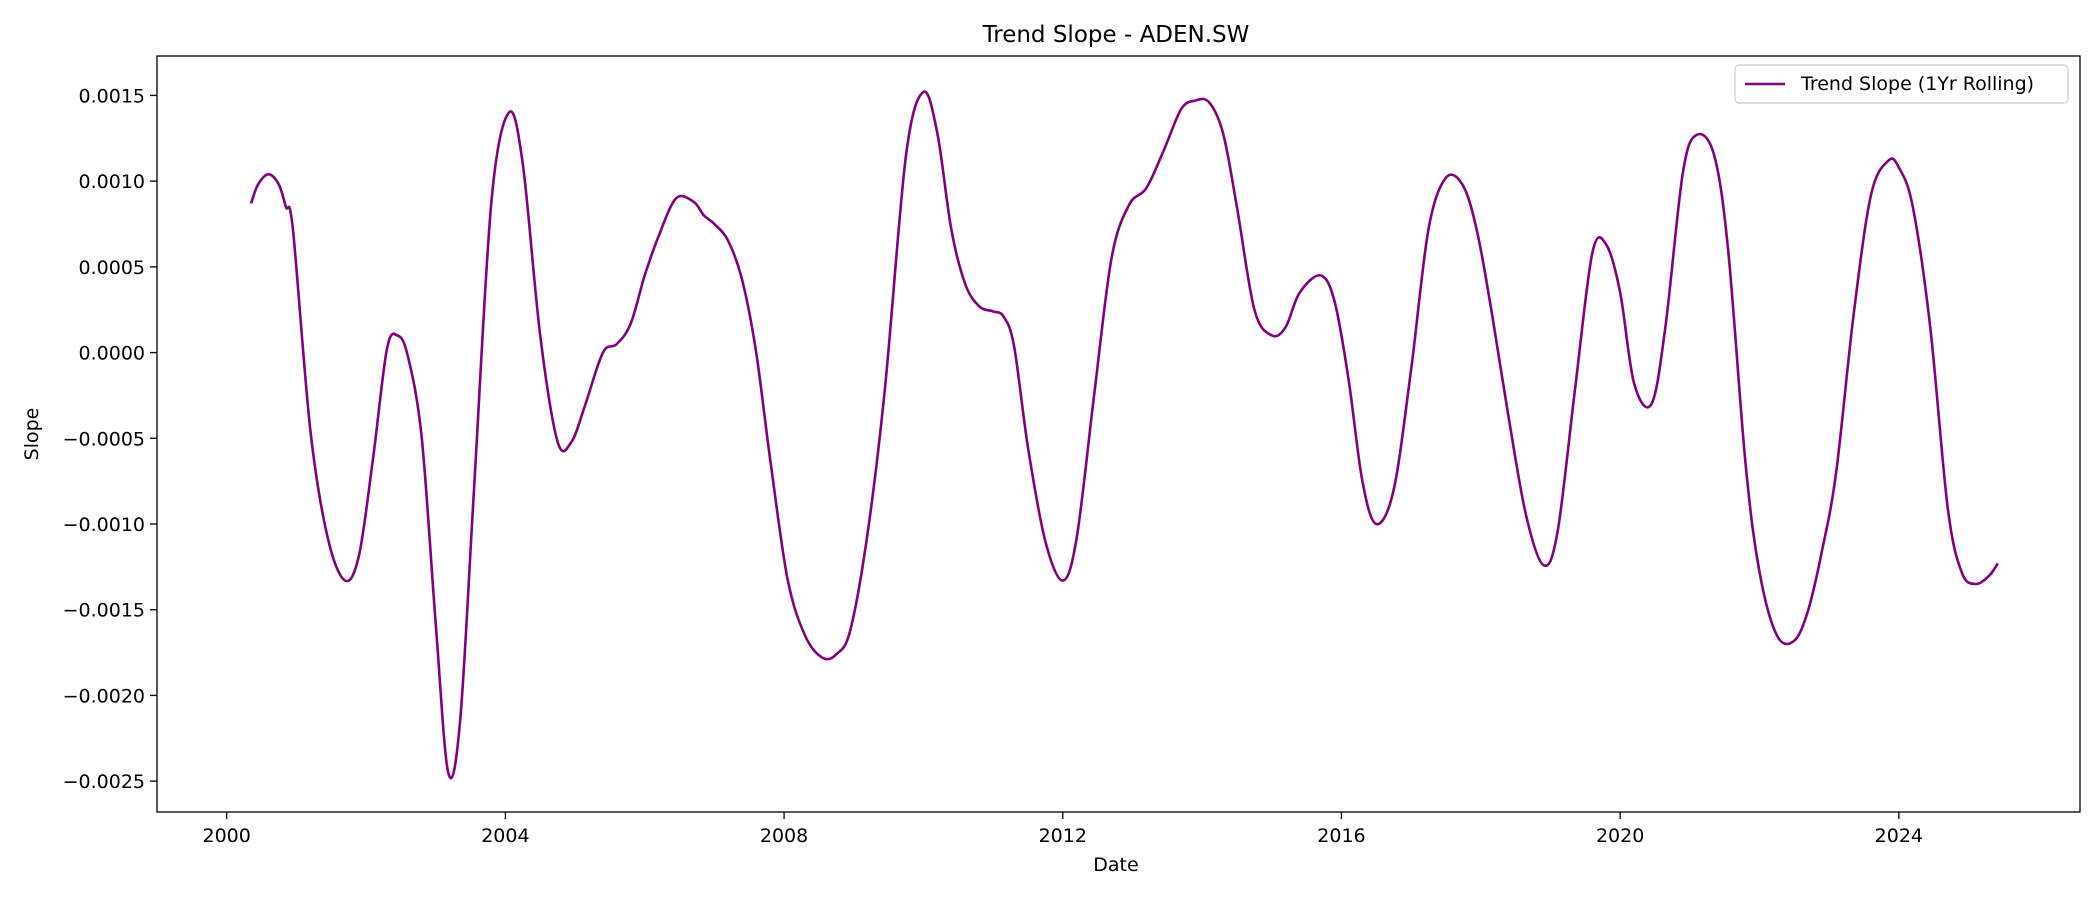  Describe the element at coordinates (505, 836) in the screenshot. I see `x-tick-label: 2004` at that location.